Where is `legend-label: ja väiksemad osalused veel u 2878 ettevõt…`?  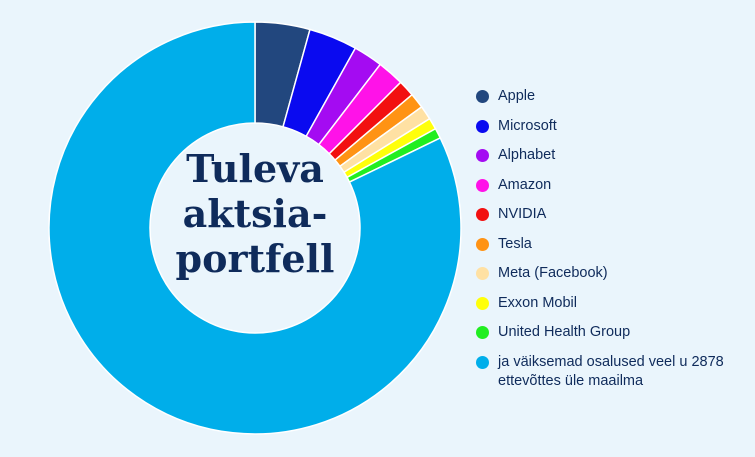 legend-label: ja väiksemad osalused veel u 2878 ettevõt… is located at coordinates (611, 371).